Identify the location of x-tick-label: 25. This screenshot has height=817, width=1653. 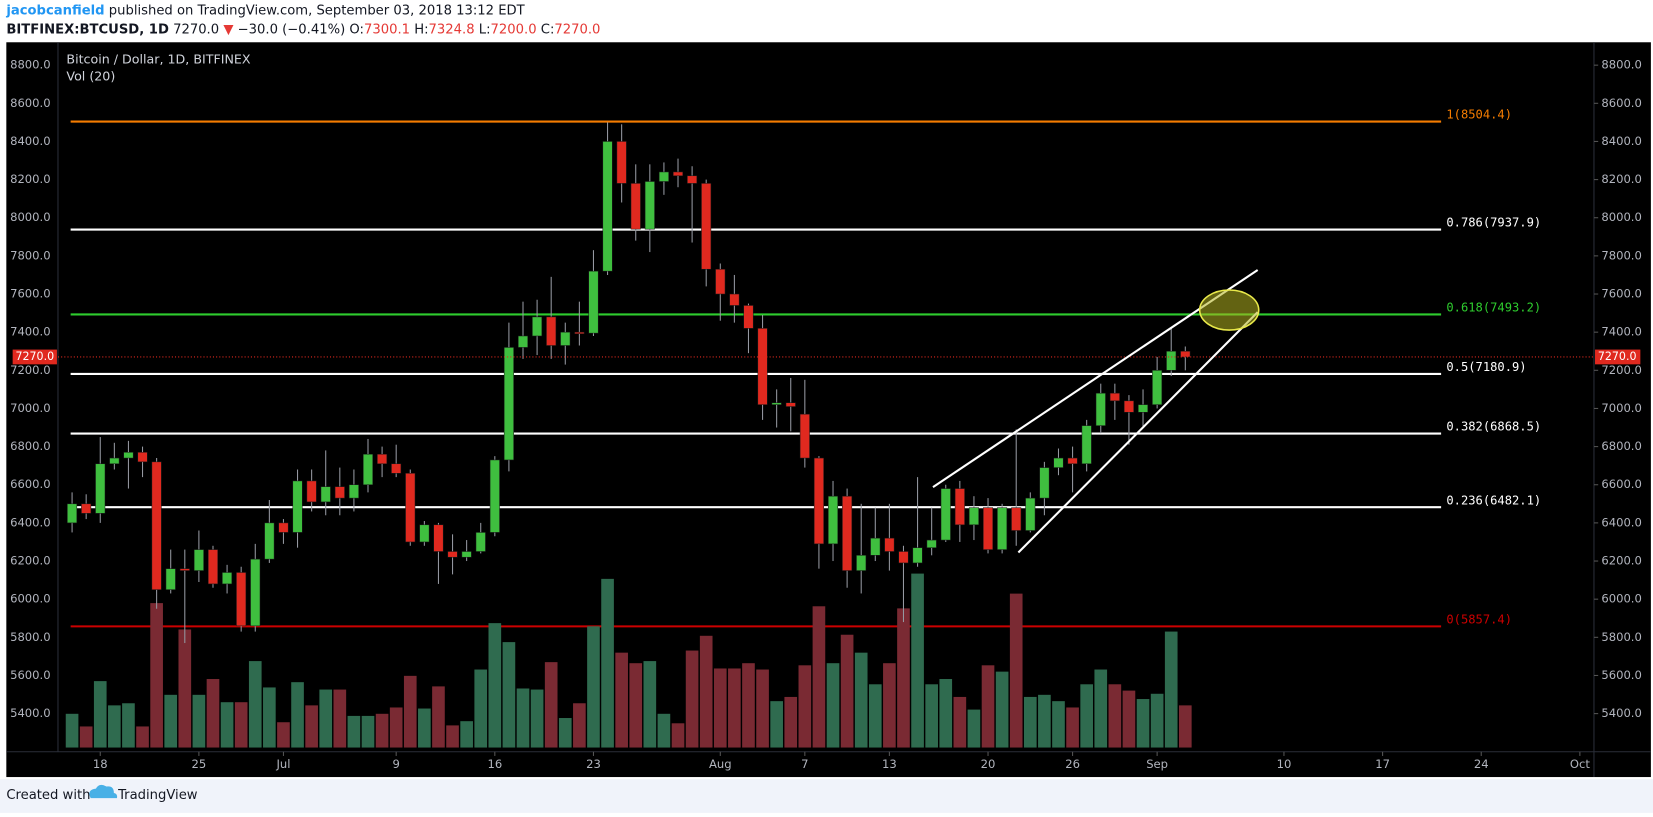
(199, 764).